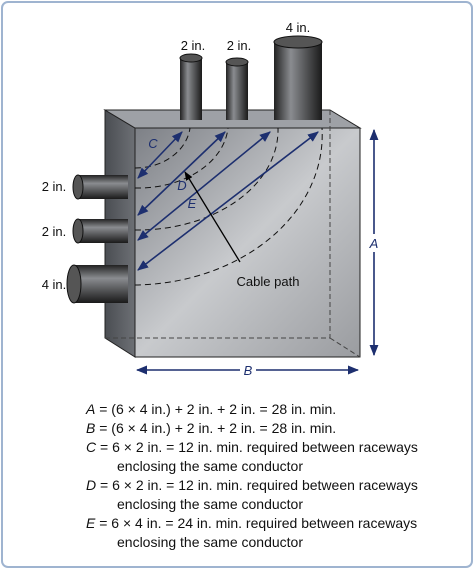 The width and height of the screenshot is (474, 569). What do you see at coordinates (181, 185) in the screenshot?
I see `dimension-label: D` at bounding box center [181, 185].